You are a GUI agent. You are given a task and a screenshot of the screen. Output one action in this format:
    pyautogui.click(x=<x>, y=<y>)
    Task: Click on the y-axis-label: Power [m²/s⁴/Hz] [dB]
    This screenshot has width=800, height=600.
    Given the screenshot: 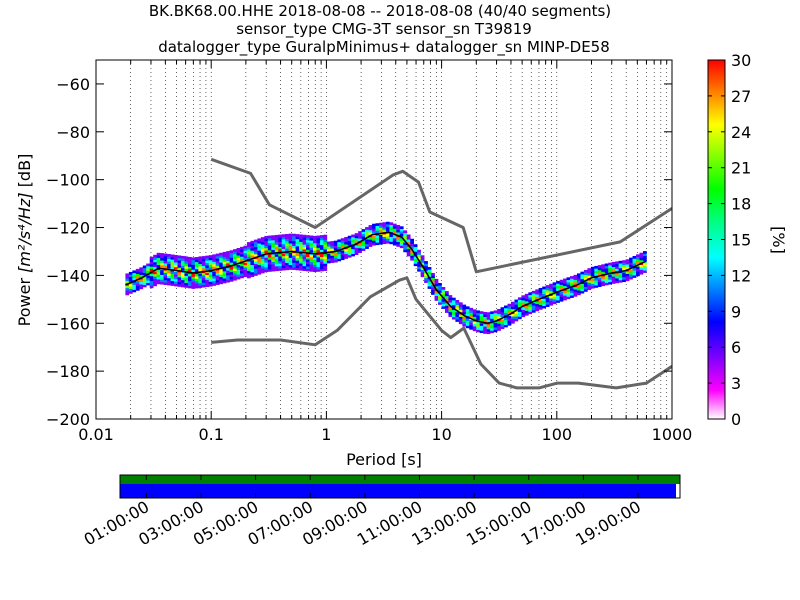 What is the action you would take?
    pyautogui.click(x=24, y=240)
    